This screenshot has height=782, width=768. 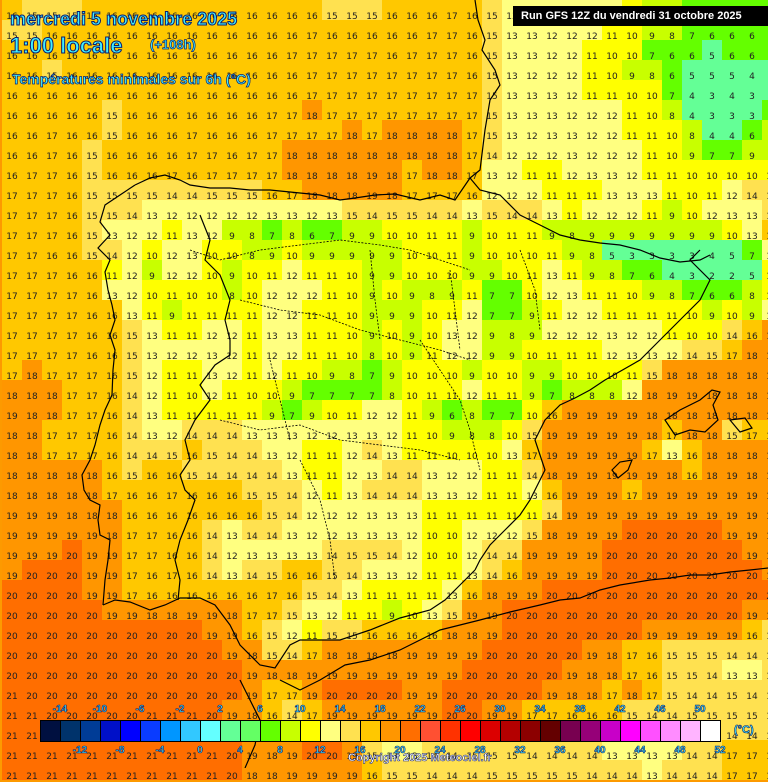 I want to click on legend-tick-label: 40, so click(x=600, y=751).